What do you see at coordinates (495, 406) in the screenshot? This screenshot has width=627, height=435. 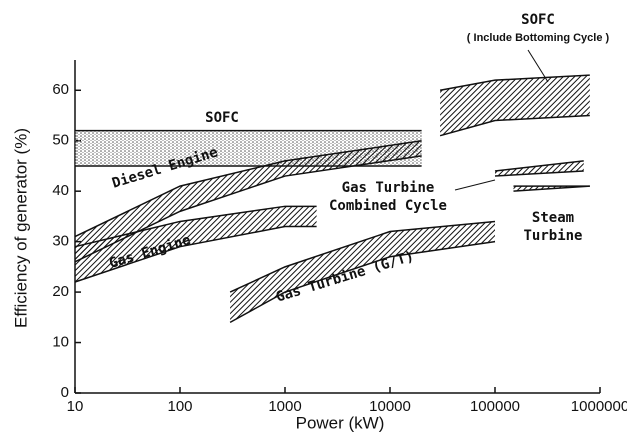 I see `x-tick-label: 100000` at bounding box center [495, 406].